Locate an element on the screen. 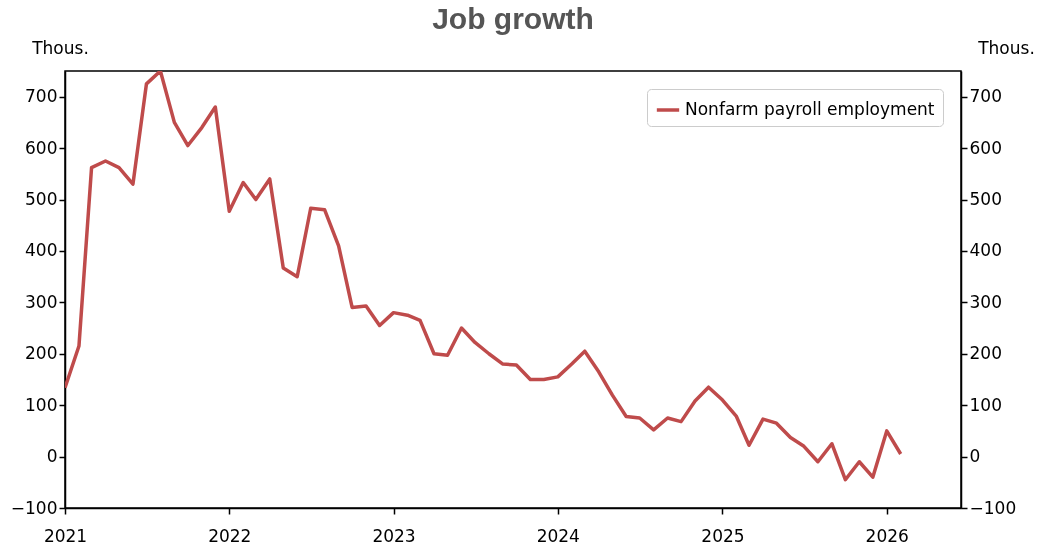 Image resolution: width=1045 pixels, height=554 pixels. x-tick-label: 2021 is located at coordinates (65, 535).